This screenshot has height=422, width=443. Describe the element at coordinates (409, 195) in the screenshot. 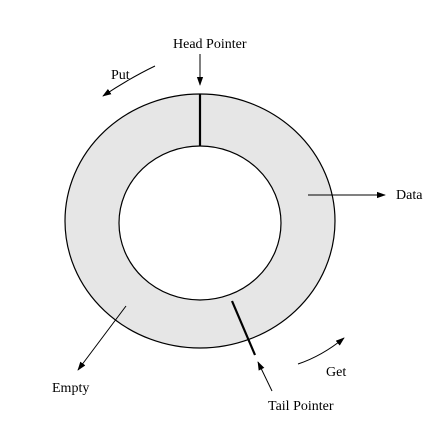

I see `data-label: Data` at that location.